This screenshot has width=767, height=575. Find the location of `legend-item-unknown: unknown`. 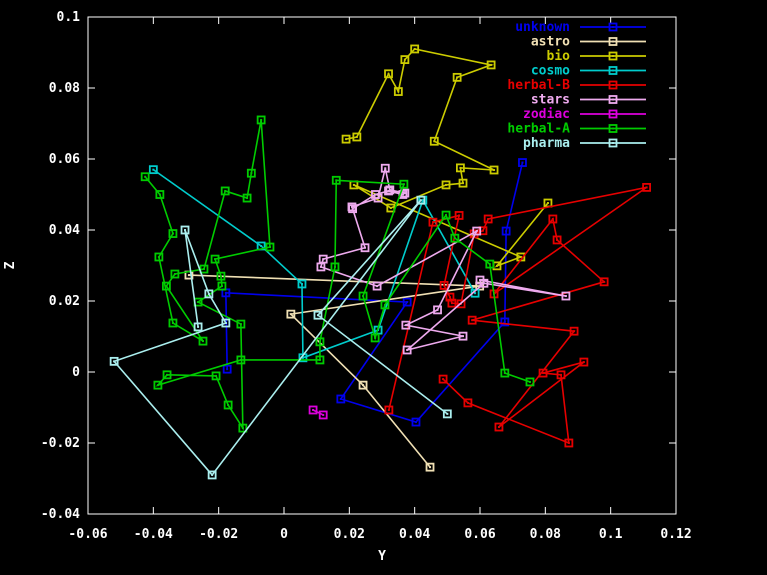

legend-item-unknown: unknown is located at coordinates (580, 27).